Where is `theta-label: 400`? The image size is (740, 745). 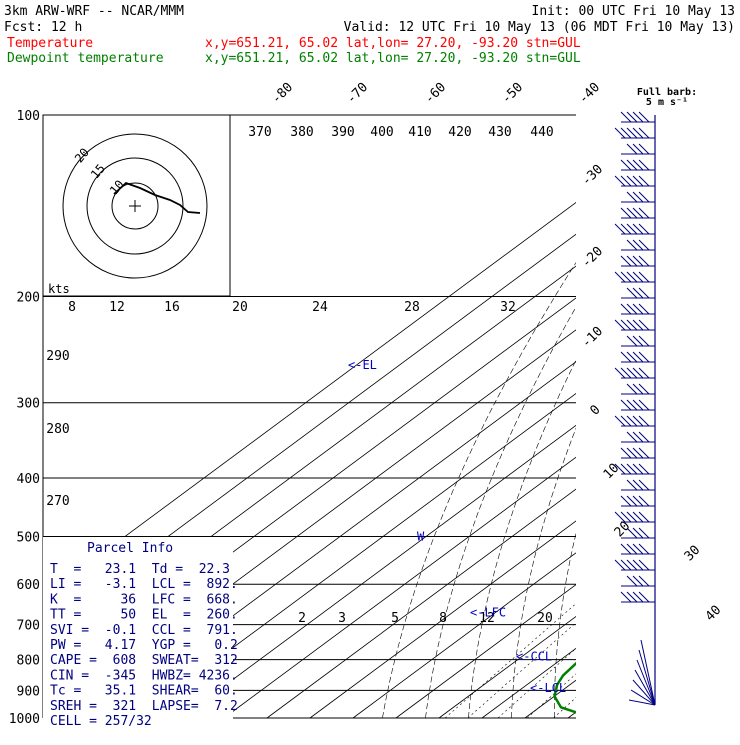
theta-label: 400 is located at coordinates (381, 132).